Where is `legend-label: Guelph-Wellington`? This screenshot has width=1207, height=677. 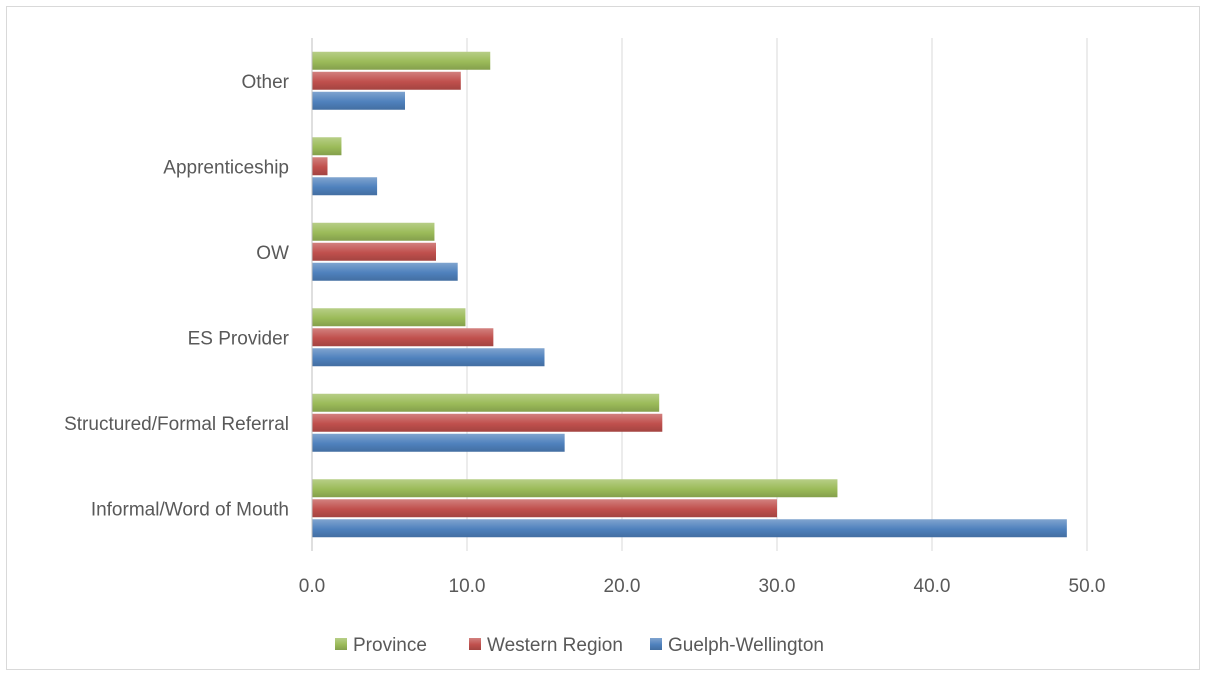
legend-label: Guelph-Wellington is located at coordinates (746, 645).